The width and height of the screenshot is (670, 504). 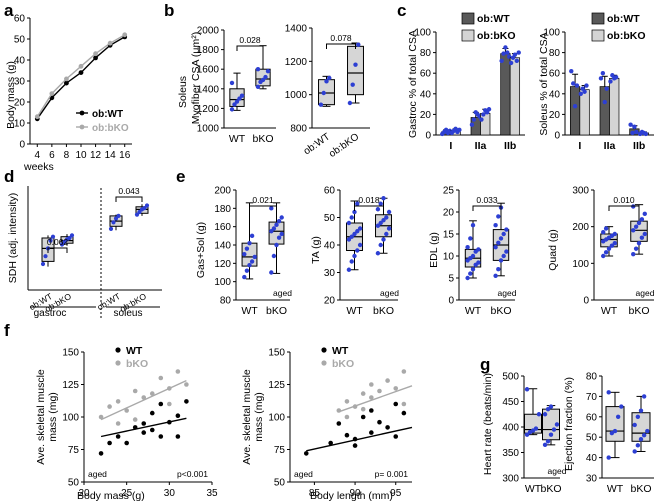 What do you see at coordinates (67, 155) in the screenshot?
I see `a-xtick-label-2: 8` at bounding box center [67, 155].